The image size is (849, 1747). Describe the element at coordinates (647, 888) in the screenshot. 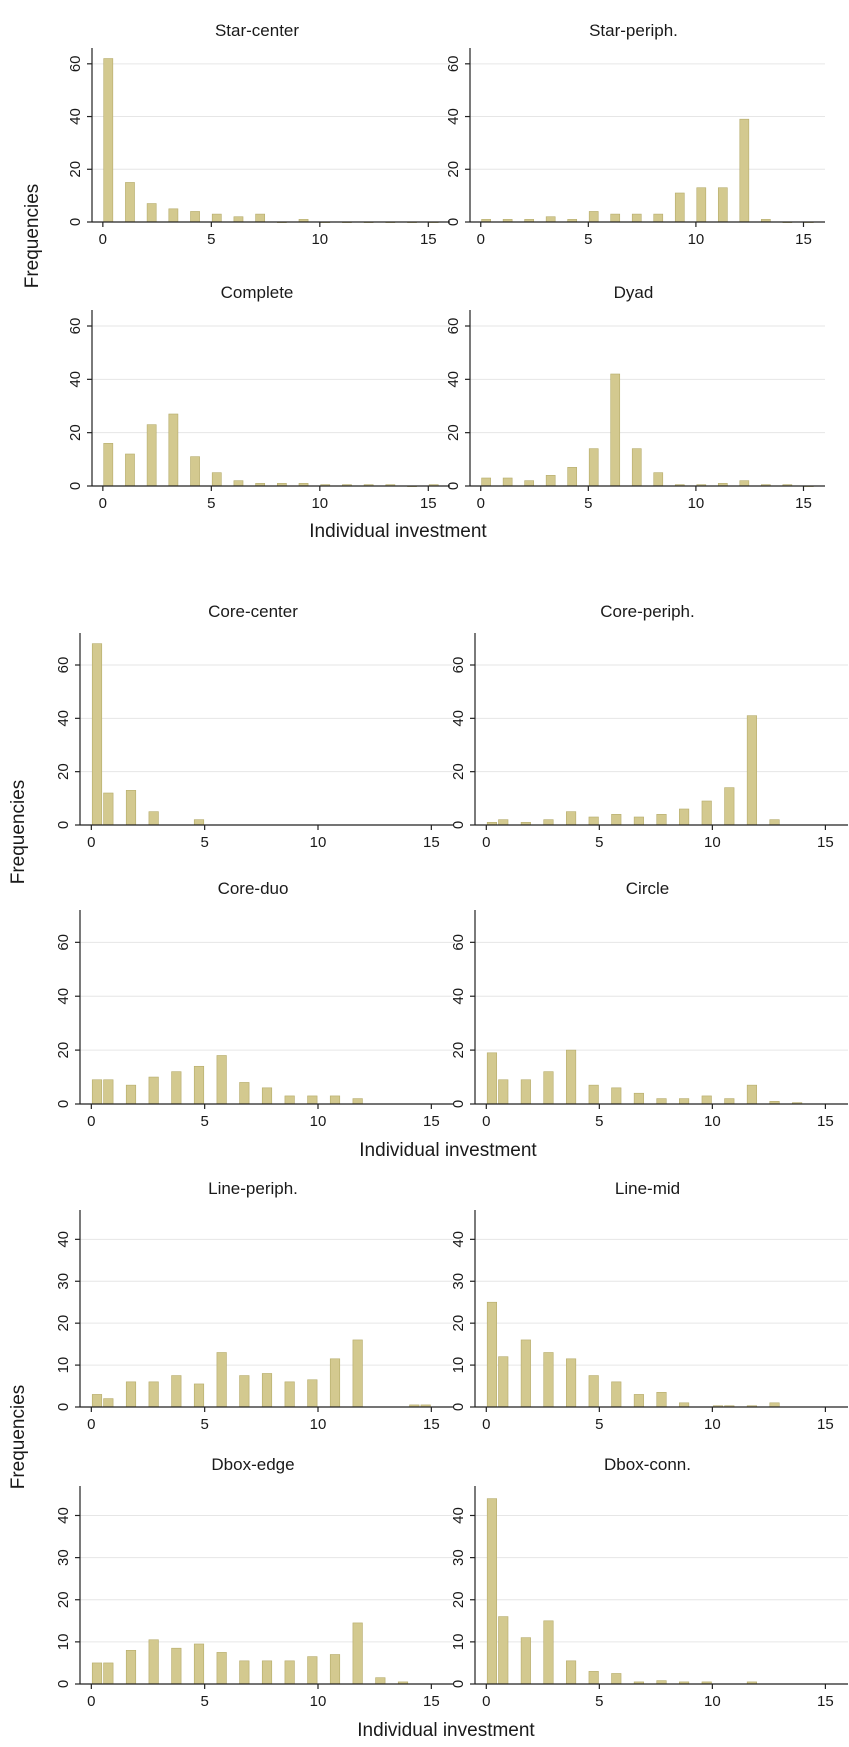

I see `panel-title: Circle` at that location.